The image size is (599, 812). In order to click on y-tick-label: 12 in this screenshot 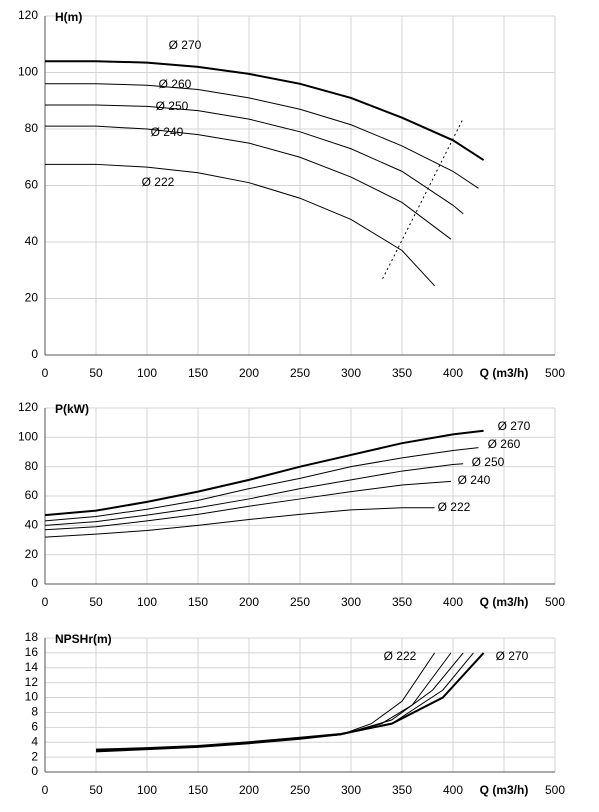, I will do `click(32, 682)`.